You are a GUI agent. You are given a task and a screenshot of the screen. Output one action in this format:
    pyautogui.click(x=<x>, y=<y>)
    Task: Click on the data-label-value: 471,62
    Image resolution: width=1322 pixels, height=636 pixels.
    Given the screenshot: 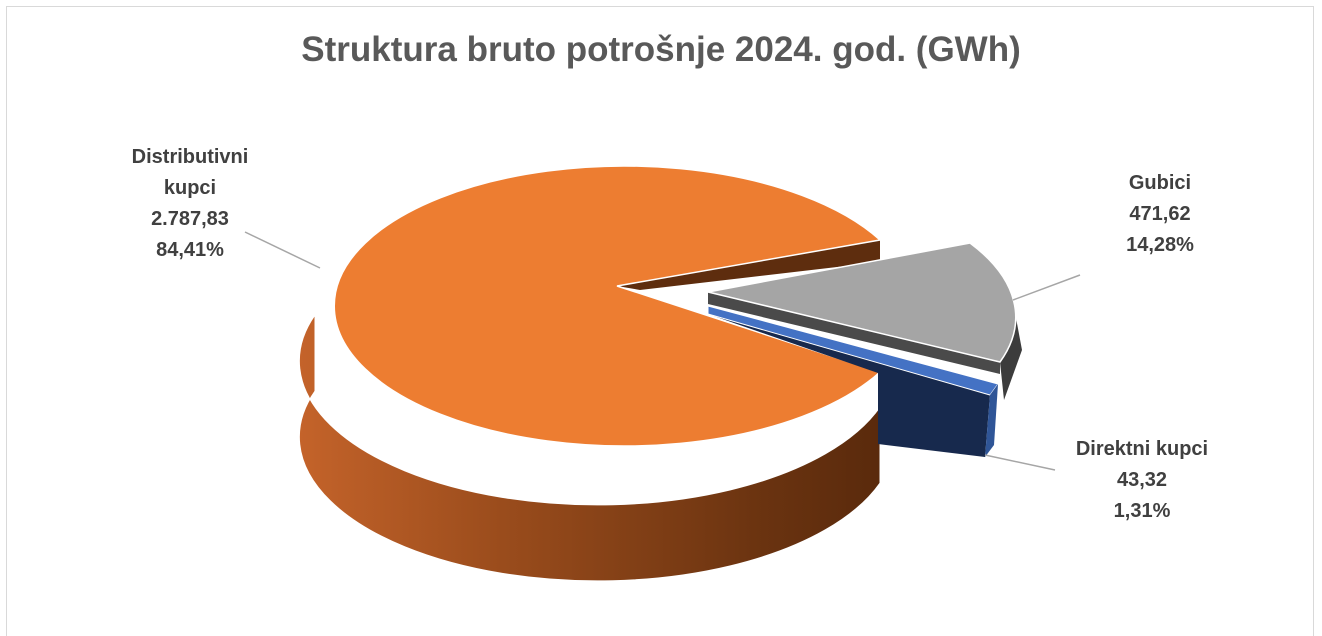 What is the action you would take?
    pyautogui.click(x=1160, y=214)
    